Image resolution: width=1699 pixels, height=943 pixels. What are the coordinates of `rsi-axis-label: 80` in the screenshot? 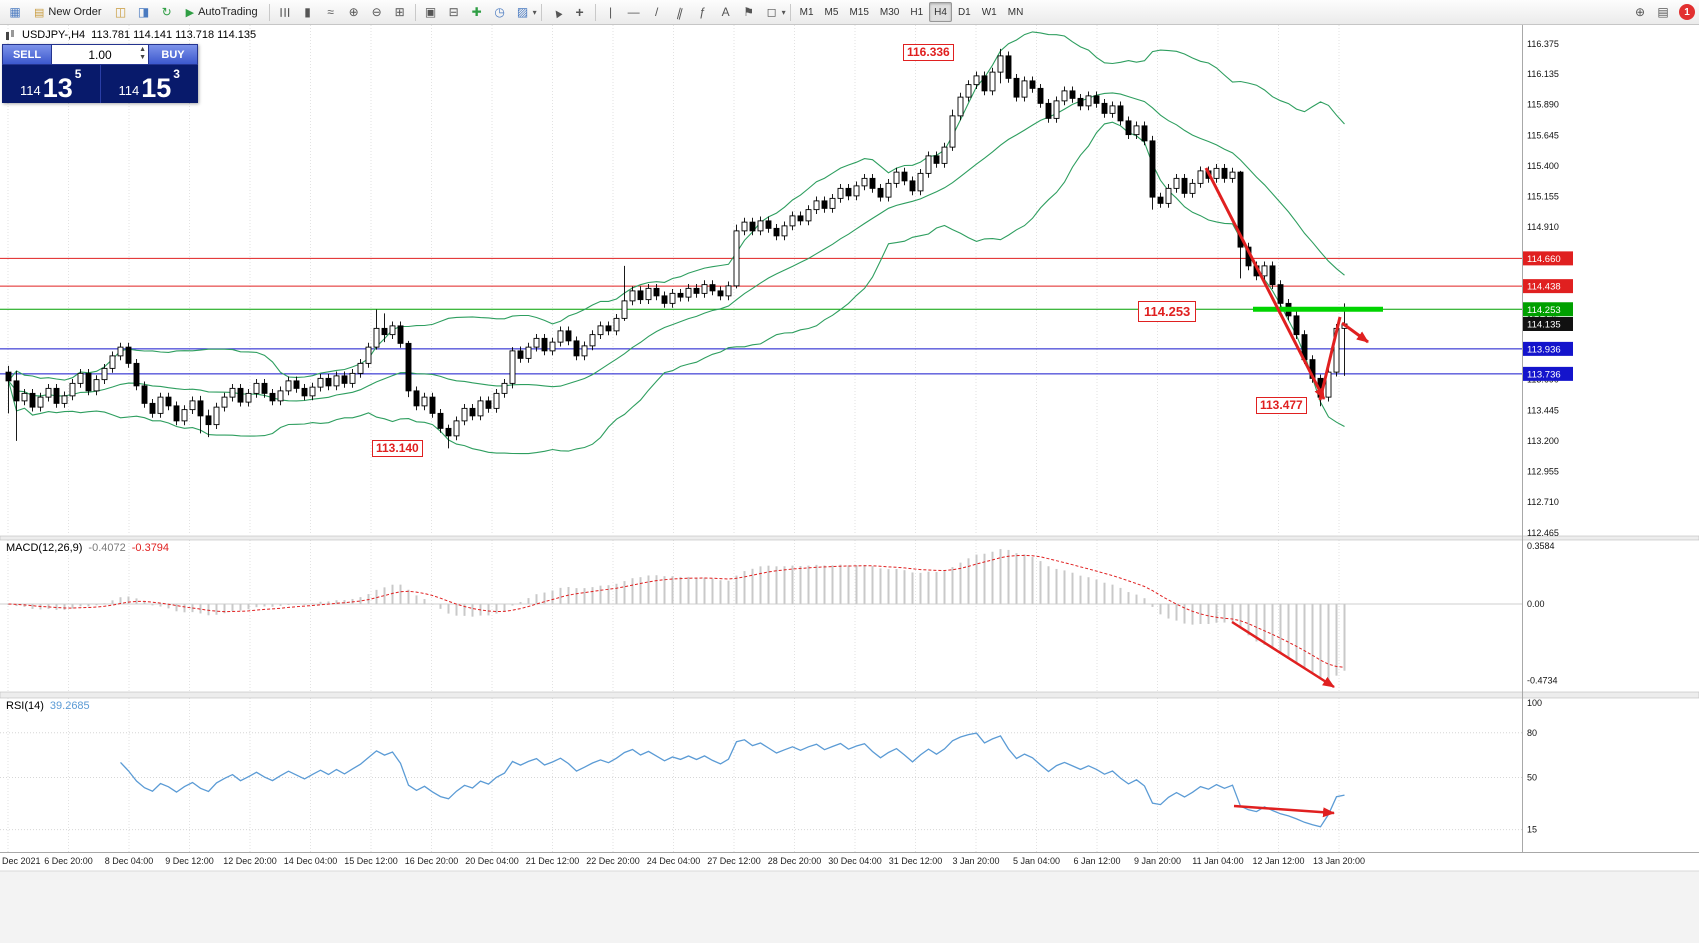 It's located at (1532, 733).